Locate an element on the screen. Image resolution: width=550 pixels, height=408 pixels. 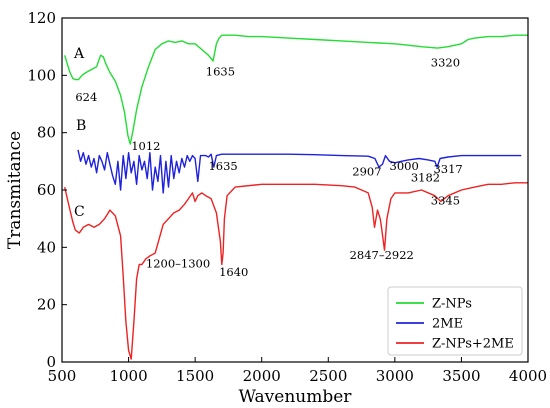
y-tick-label: 120 is located at coordinates (41, 18).